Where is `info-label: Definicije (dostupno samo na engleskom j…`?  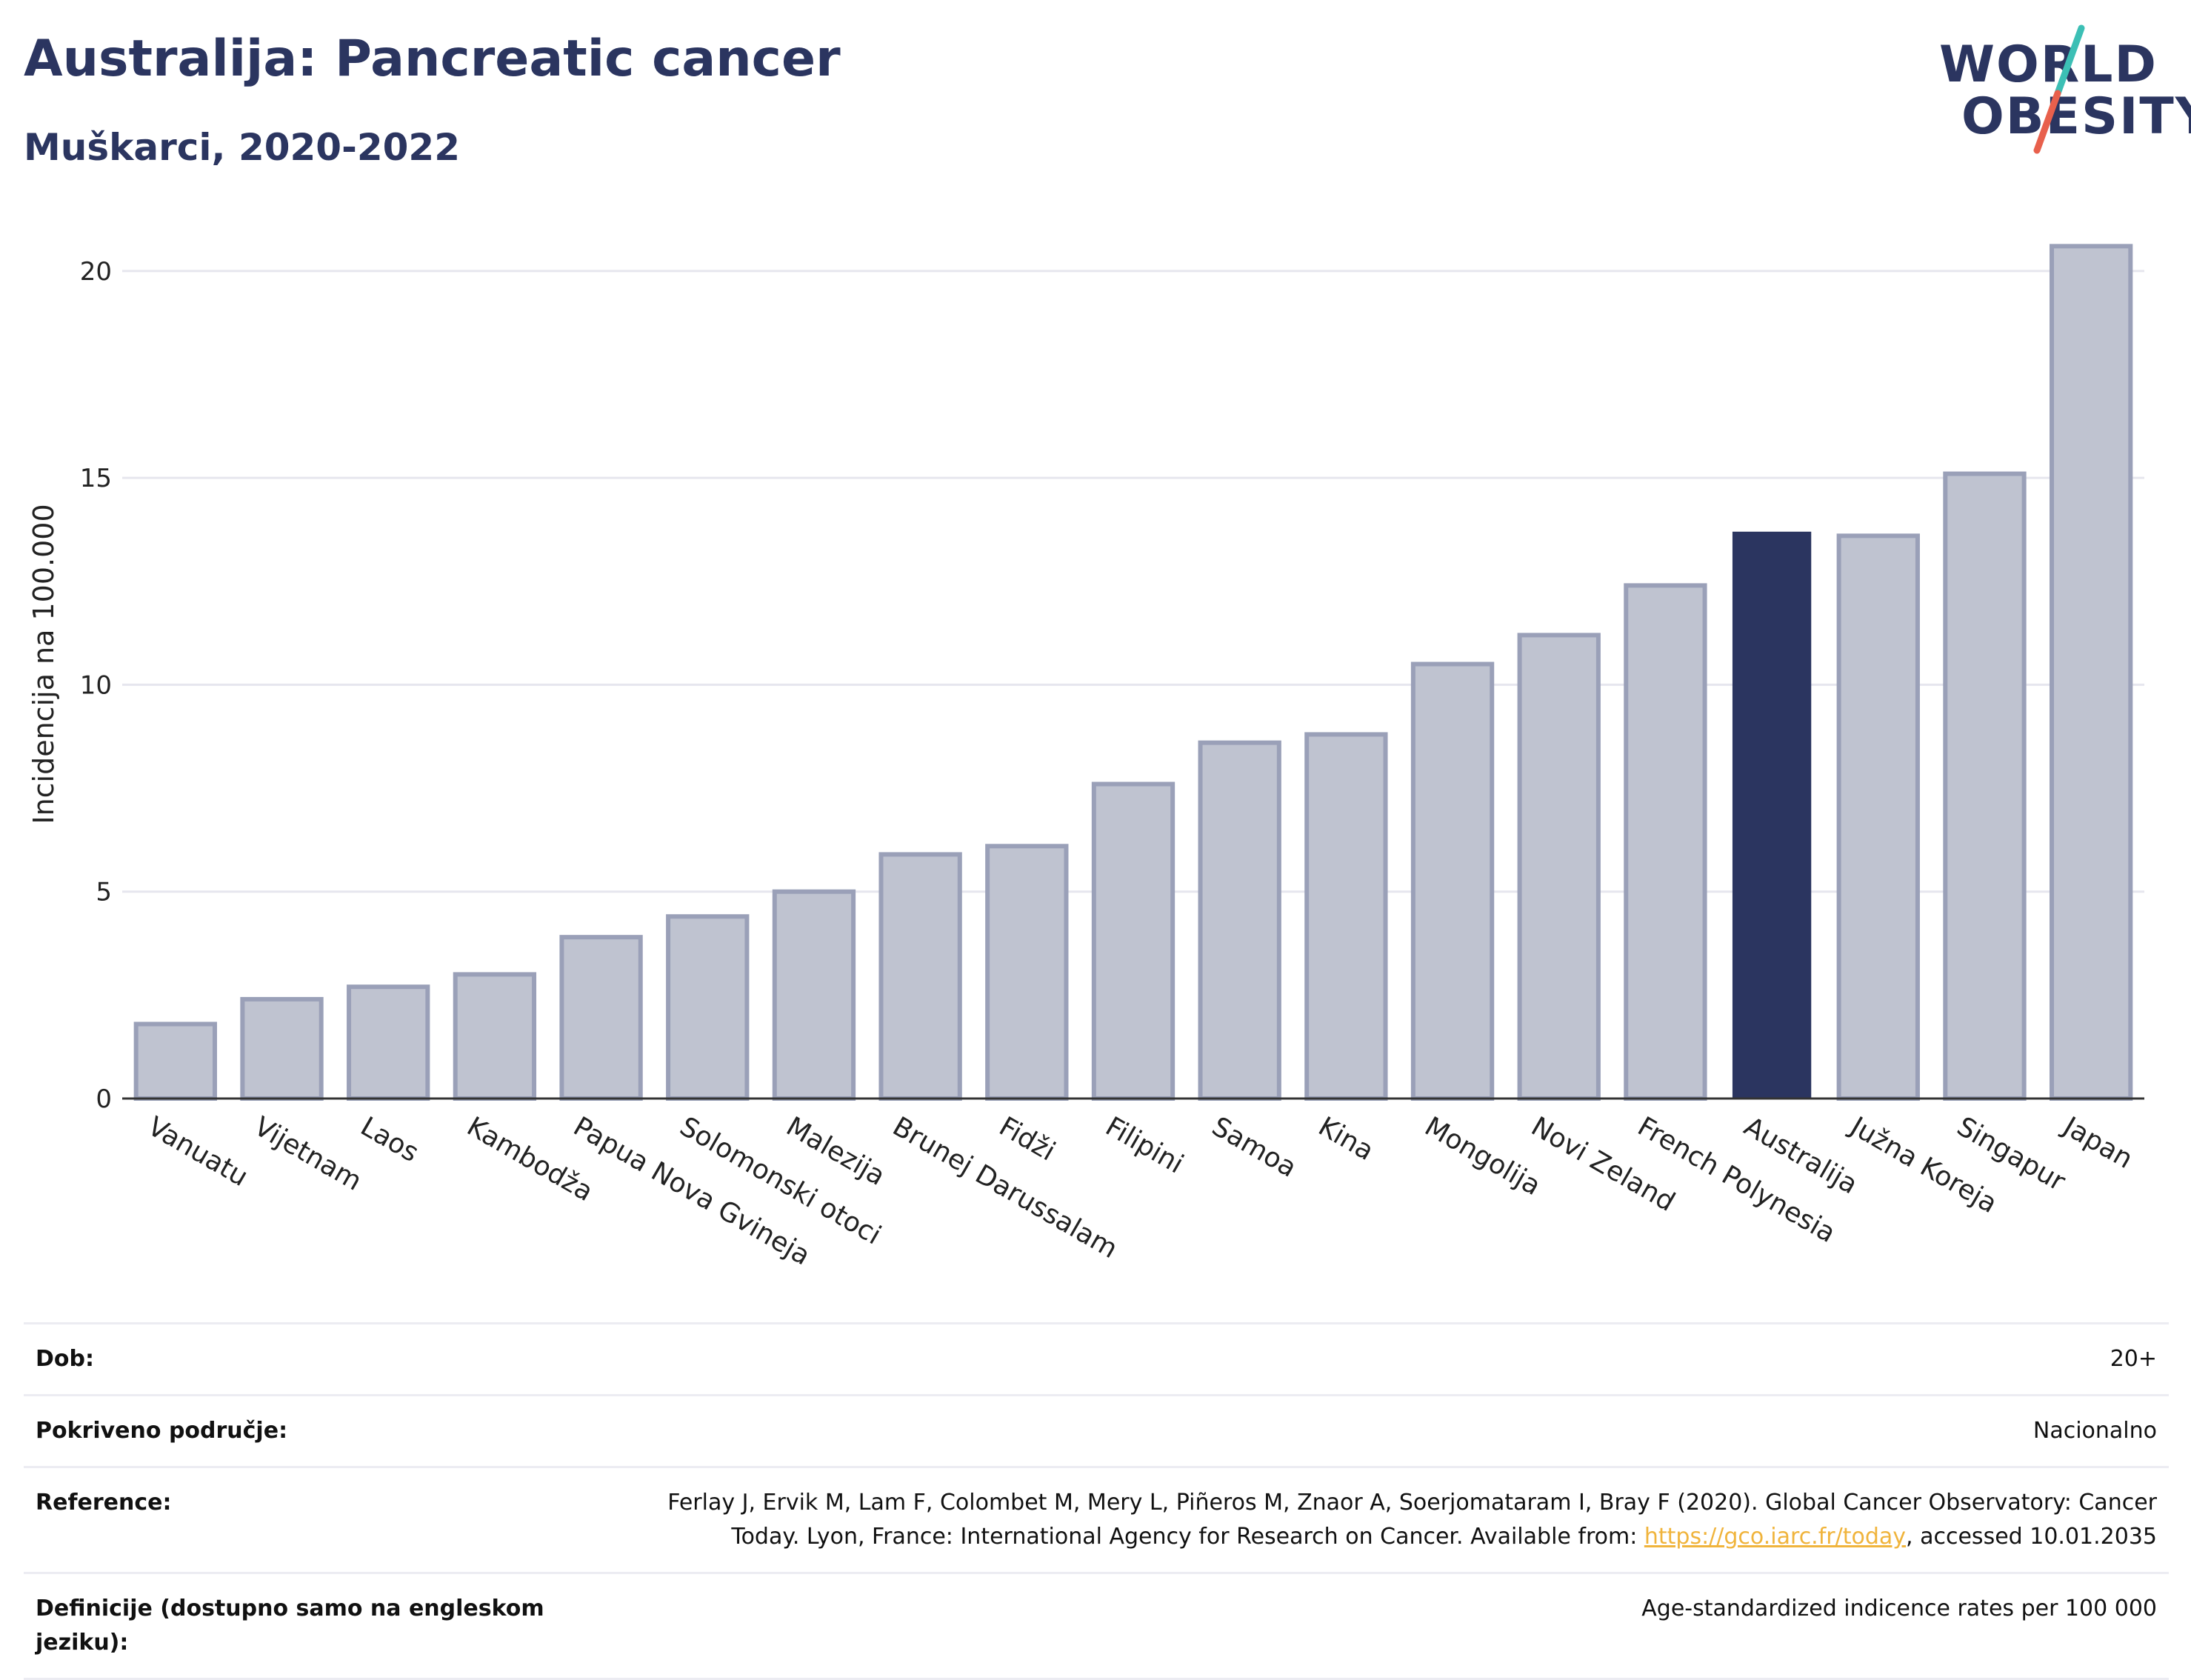 info-label: Definicije (dostupno samo na engleskom j… is located at coordinates (303, 1626).